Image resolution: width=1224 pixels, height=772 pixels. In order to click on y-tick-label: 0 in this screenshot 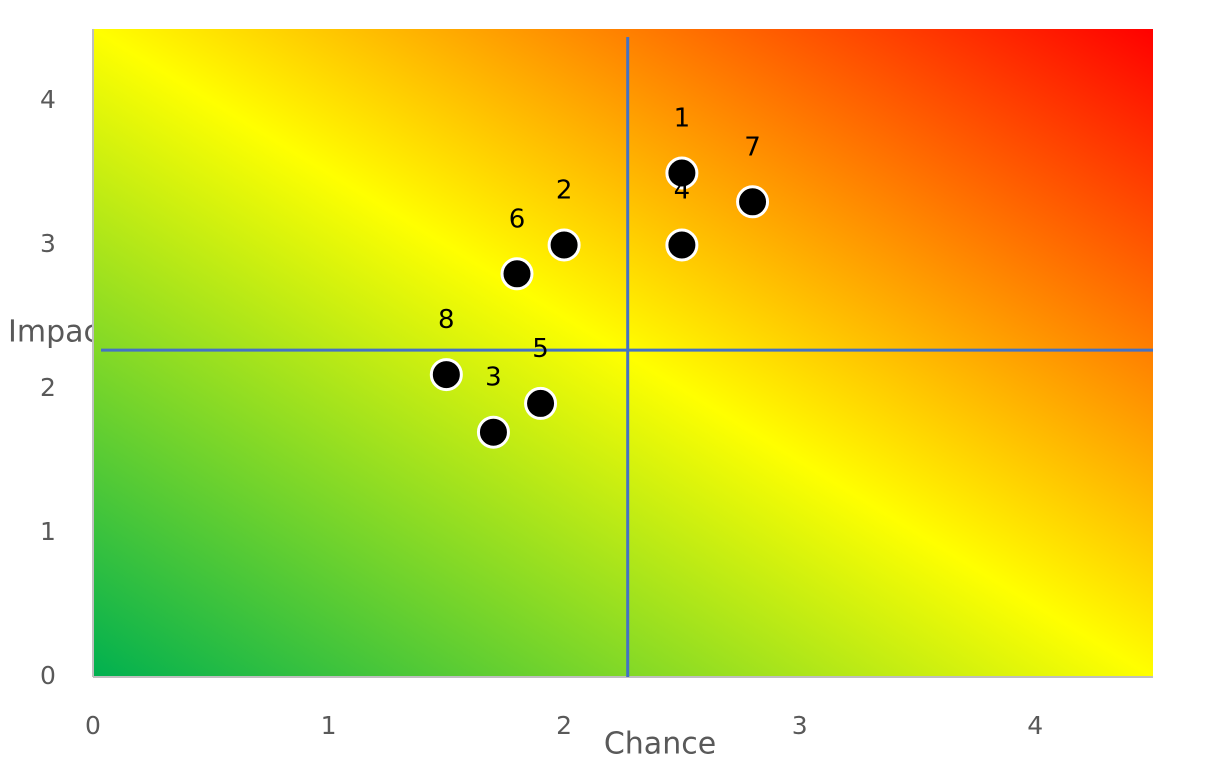, I will do `click(48, 675)`.